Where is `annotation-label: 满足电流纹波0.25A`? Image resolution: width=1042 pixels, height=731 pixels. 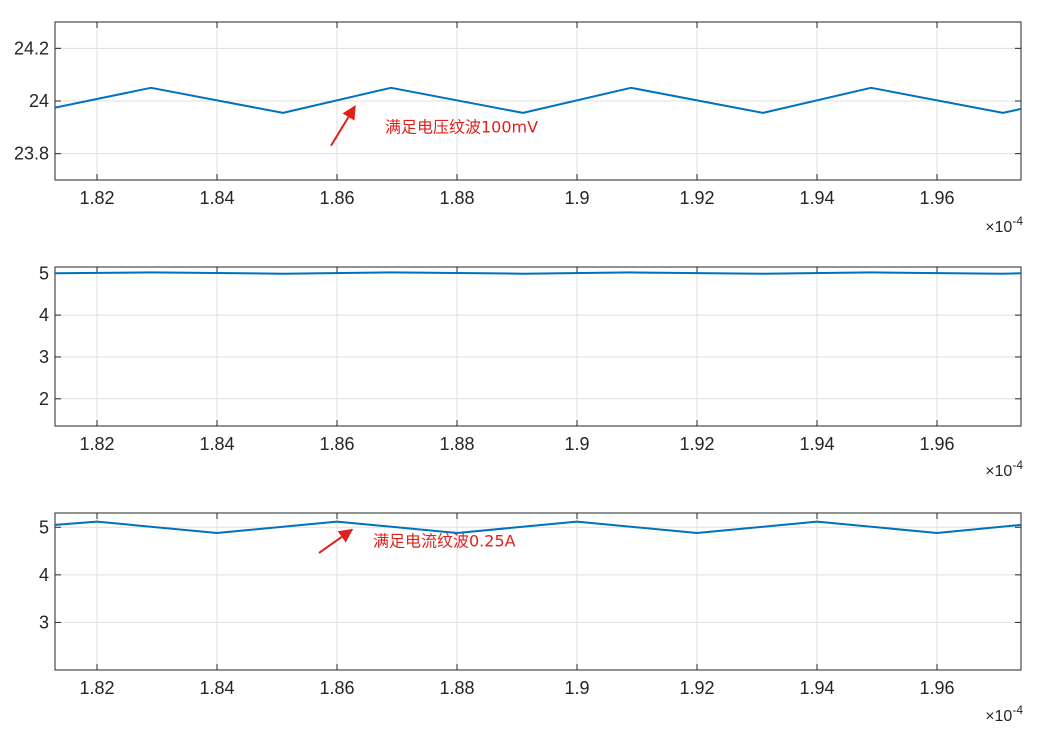 annotation-label: 满足电流纹波0.25A is located at coordinates (444, 540).